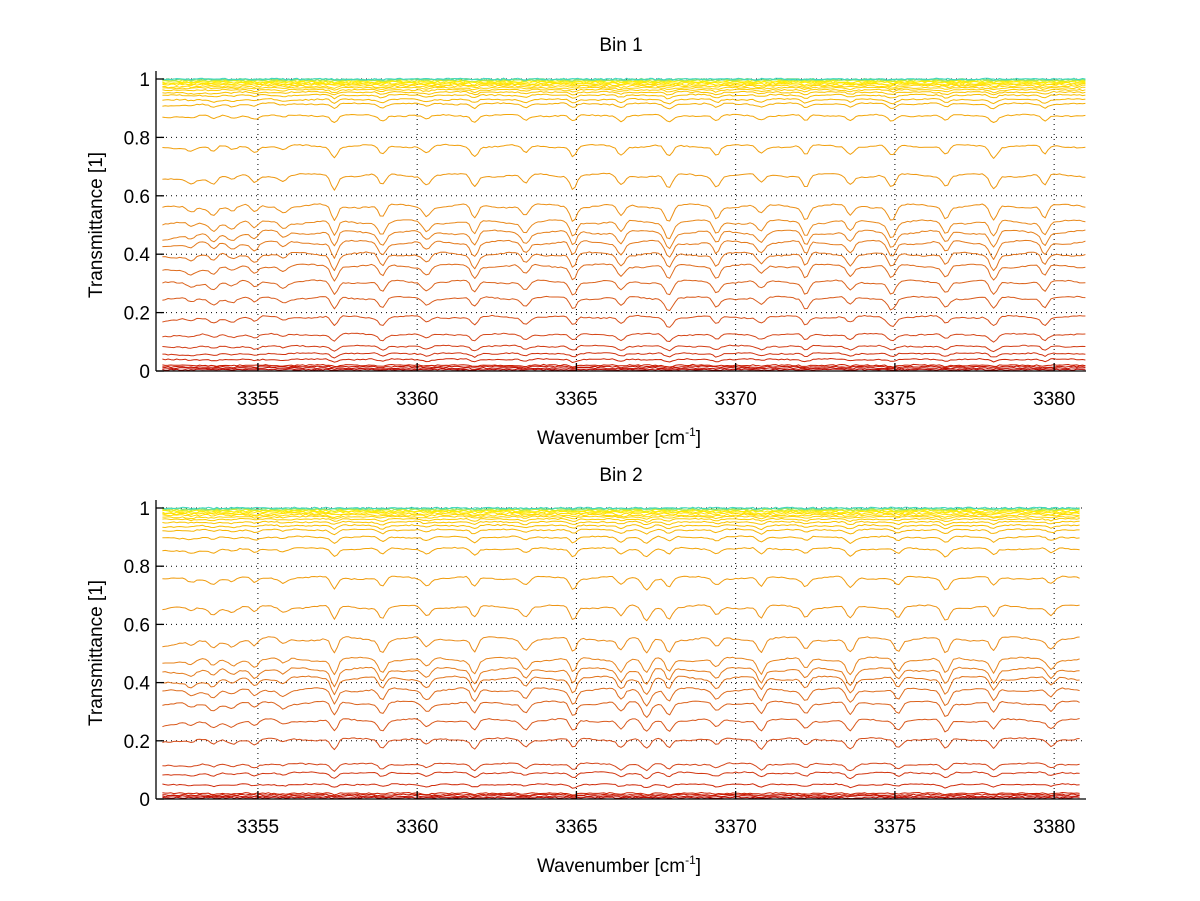 Image resolution: width=1200 pixels, height=901 pixels. Describe the element at coordinates (620, 475) in the screenshot. I see `chart-title: Bin 2` at that location.